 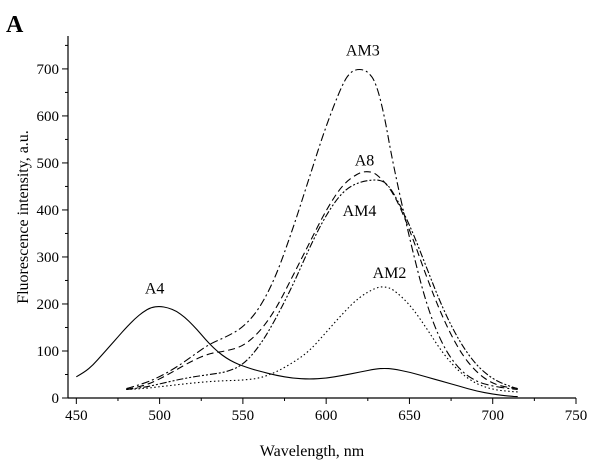 What do you see at coordinates (48, 117) in the screenshot?
I see `y-tick-label: 600` at bounding box center [48, 117].